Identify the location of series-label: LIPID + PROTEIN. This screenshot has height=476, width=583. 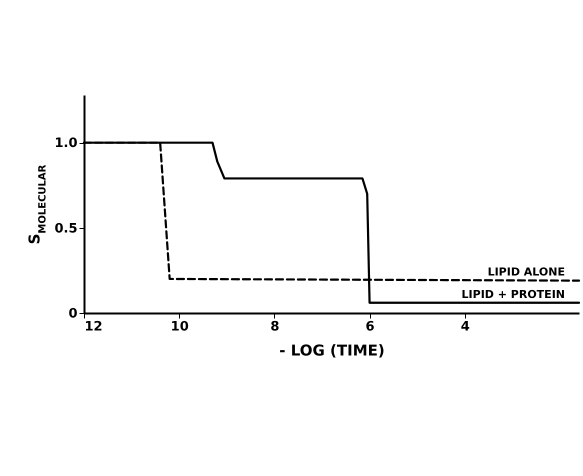
(513, 294).